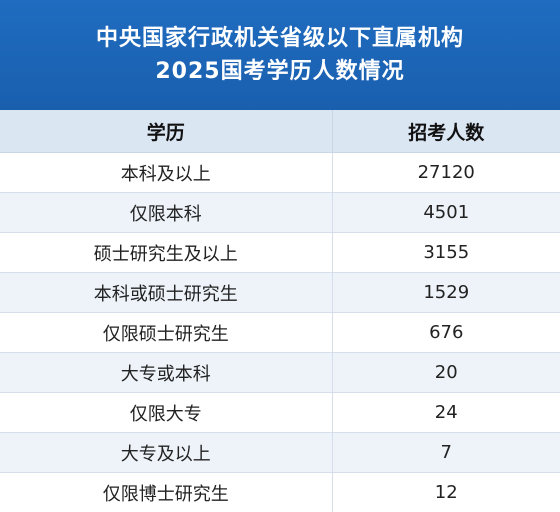  I want to click on column-header-education: 学历, so click(166, 131).